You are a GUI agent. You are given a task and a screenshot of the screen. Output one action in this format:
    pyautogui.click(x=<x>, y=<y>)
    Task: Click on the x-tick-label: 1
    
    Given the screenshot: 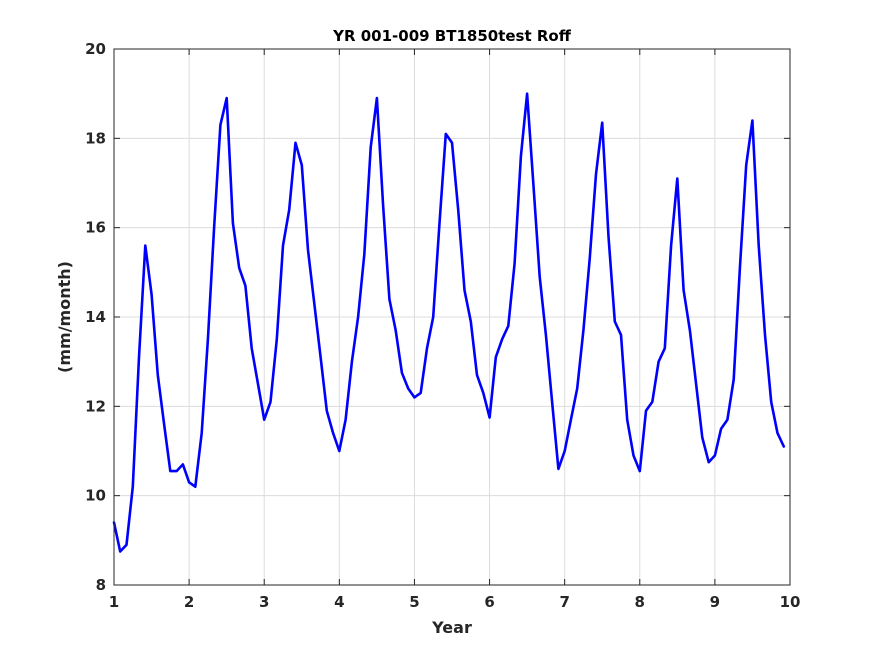 What is the action you would take?
    pyautogui.click(x=114, y=602)
    